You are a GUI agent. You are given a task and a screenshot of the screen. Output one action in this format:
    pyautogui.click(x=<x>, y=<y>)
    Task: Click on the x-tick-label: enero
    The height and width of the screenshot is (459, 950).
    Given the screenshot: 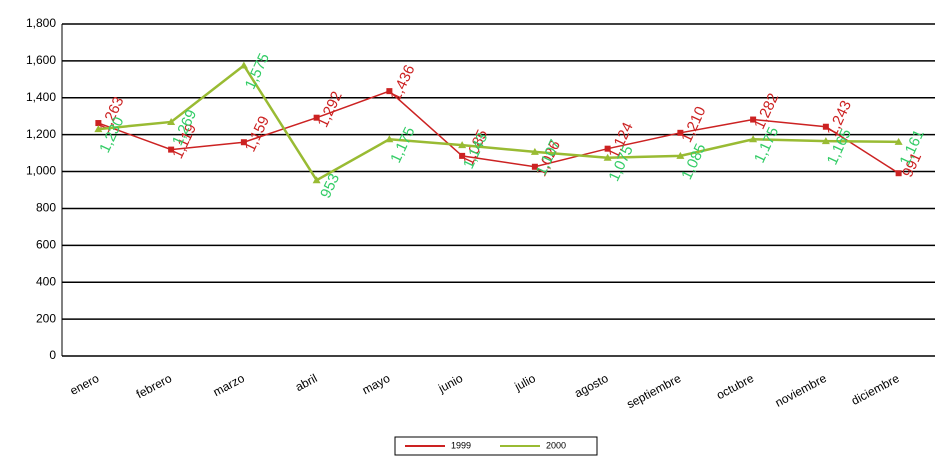 What is the action you would take?
    pyautogui.click(x=85, y=384)
    